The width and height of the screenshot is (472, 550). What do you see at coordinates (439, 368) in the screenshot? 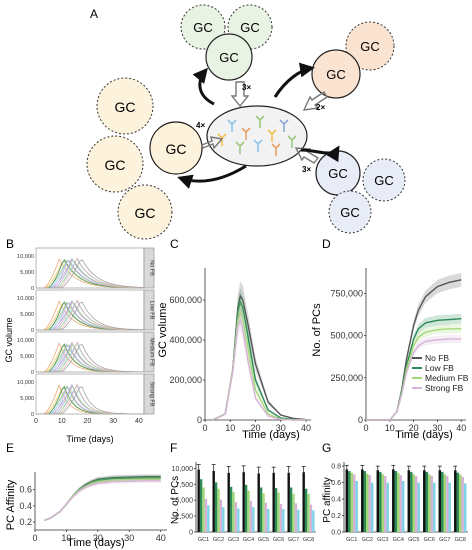
I see `legend-label: Low FB` at bounding box center [439, 368].